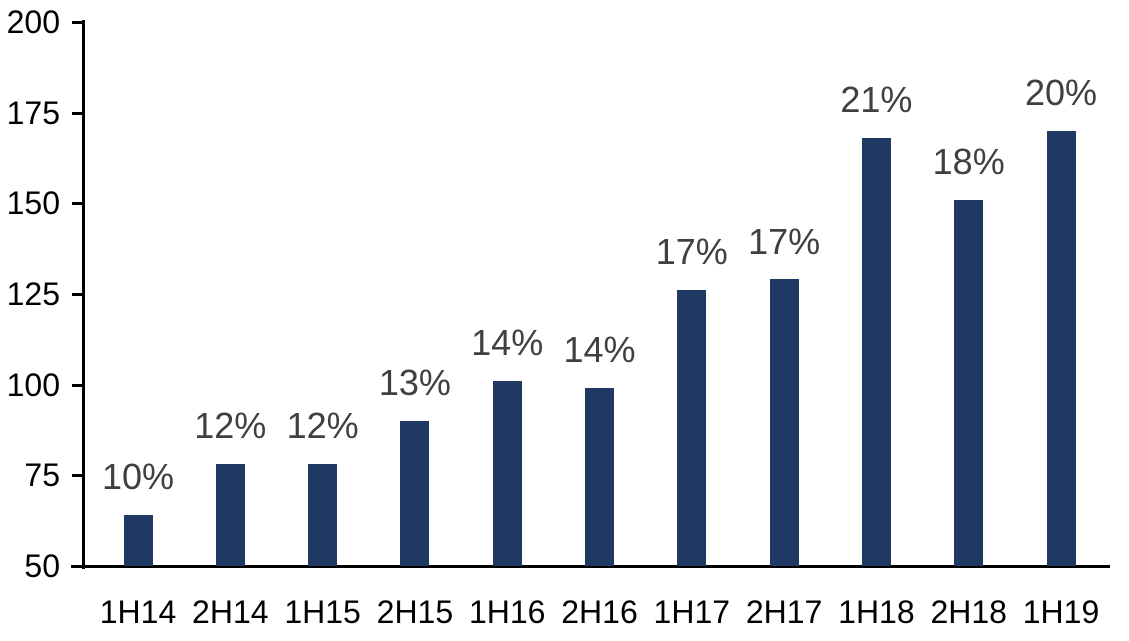 The width and height of the screenshot is (1129, 641). I want to click on x-axis-label: 1H17, so click(692, 612).